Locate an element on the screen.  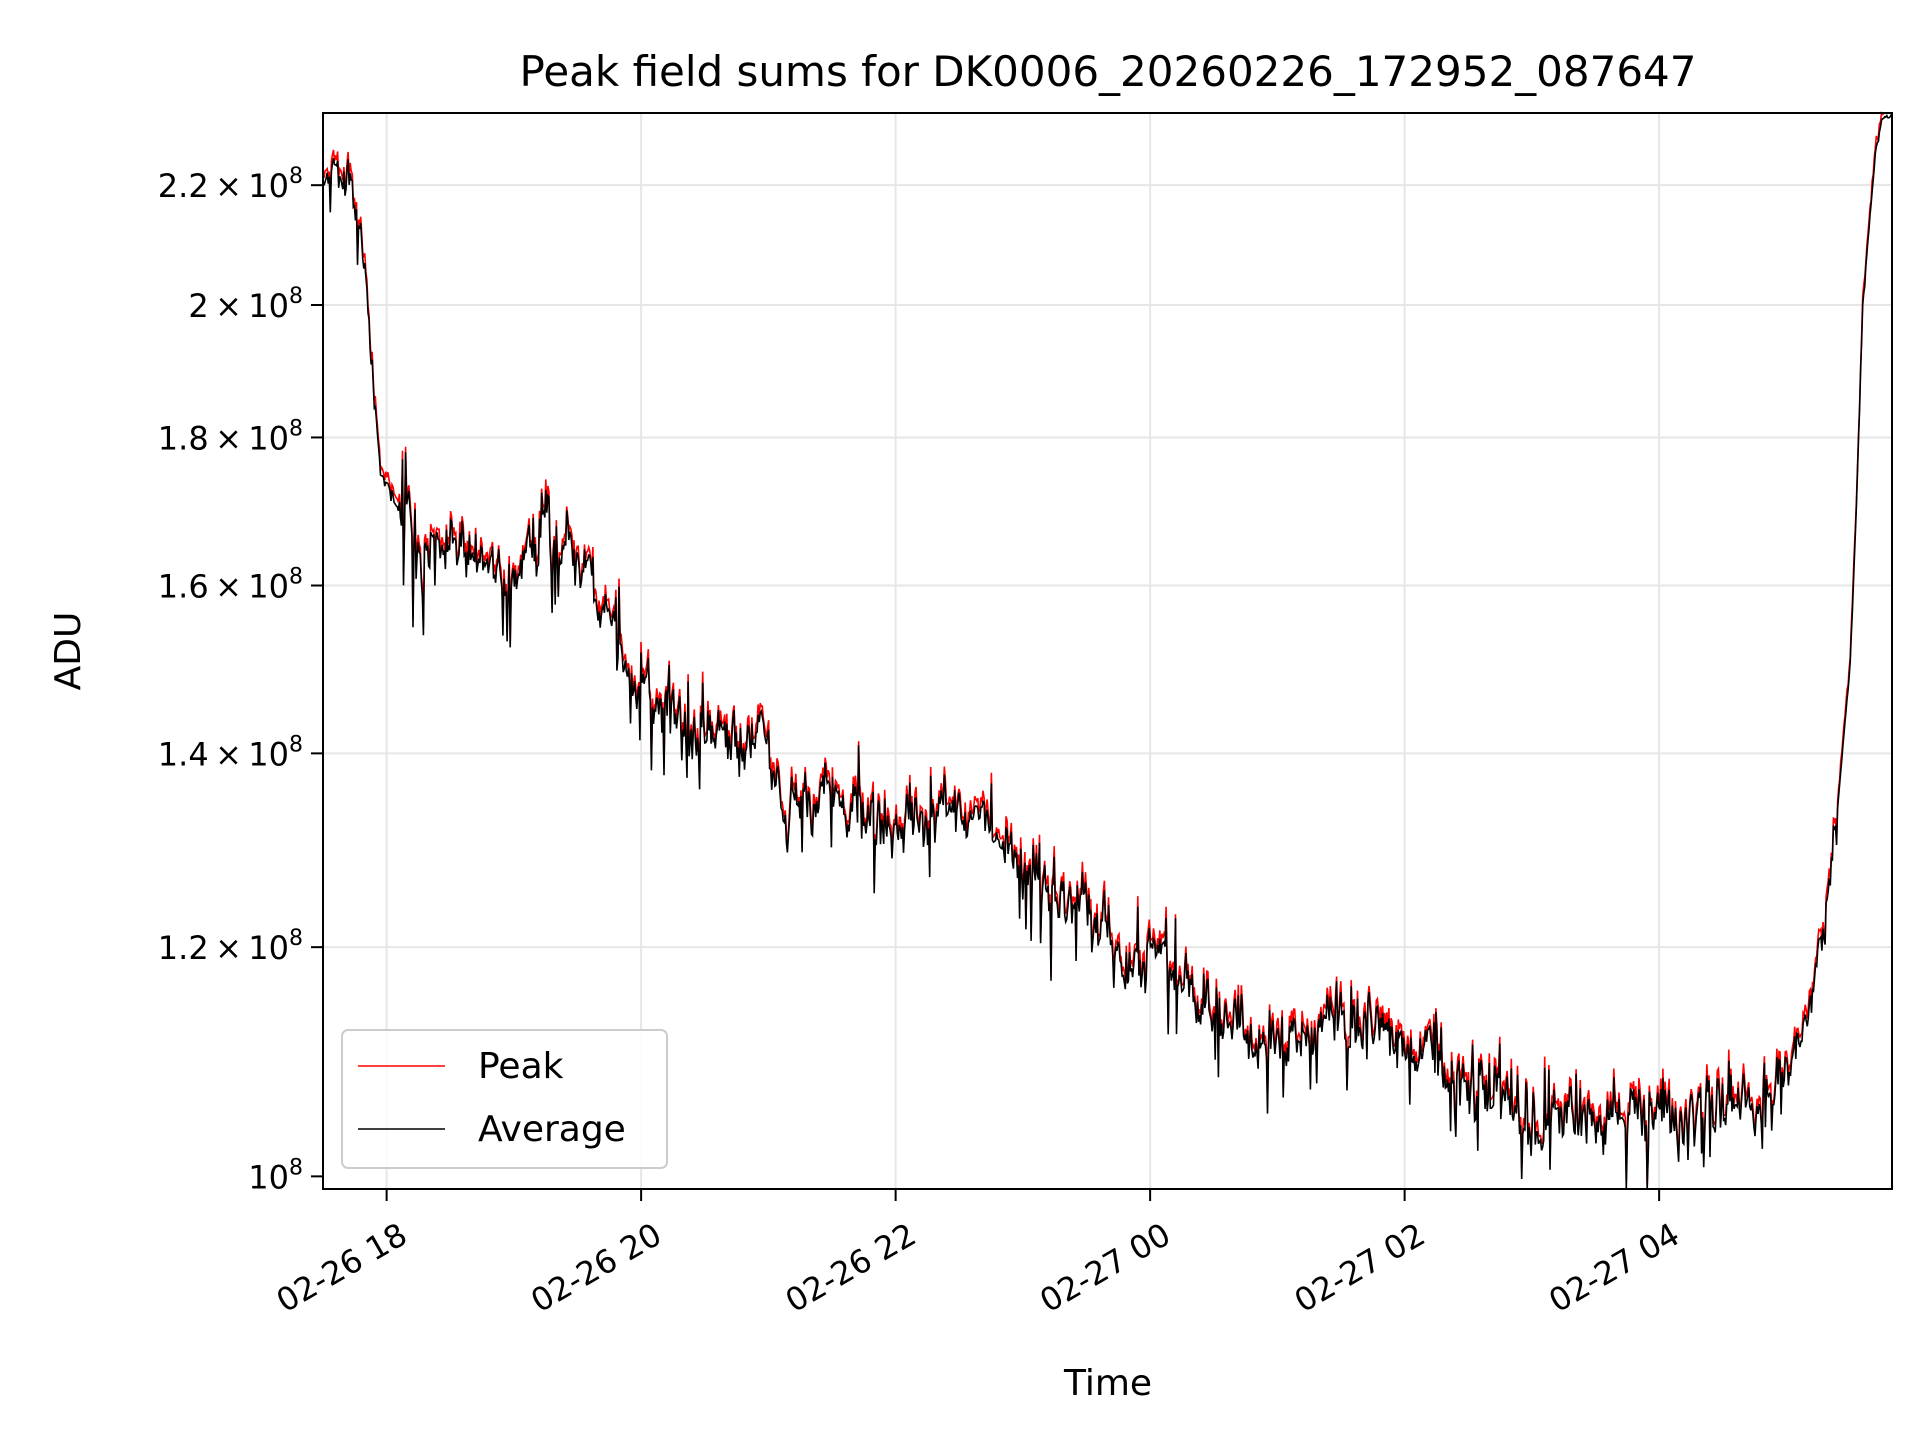
legend-label-peak: Peak is located at coordinates (521, 1066).